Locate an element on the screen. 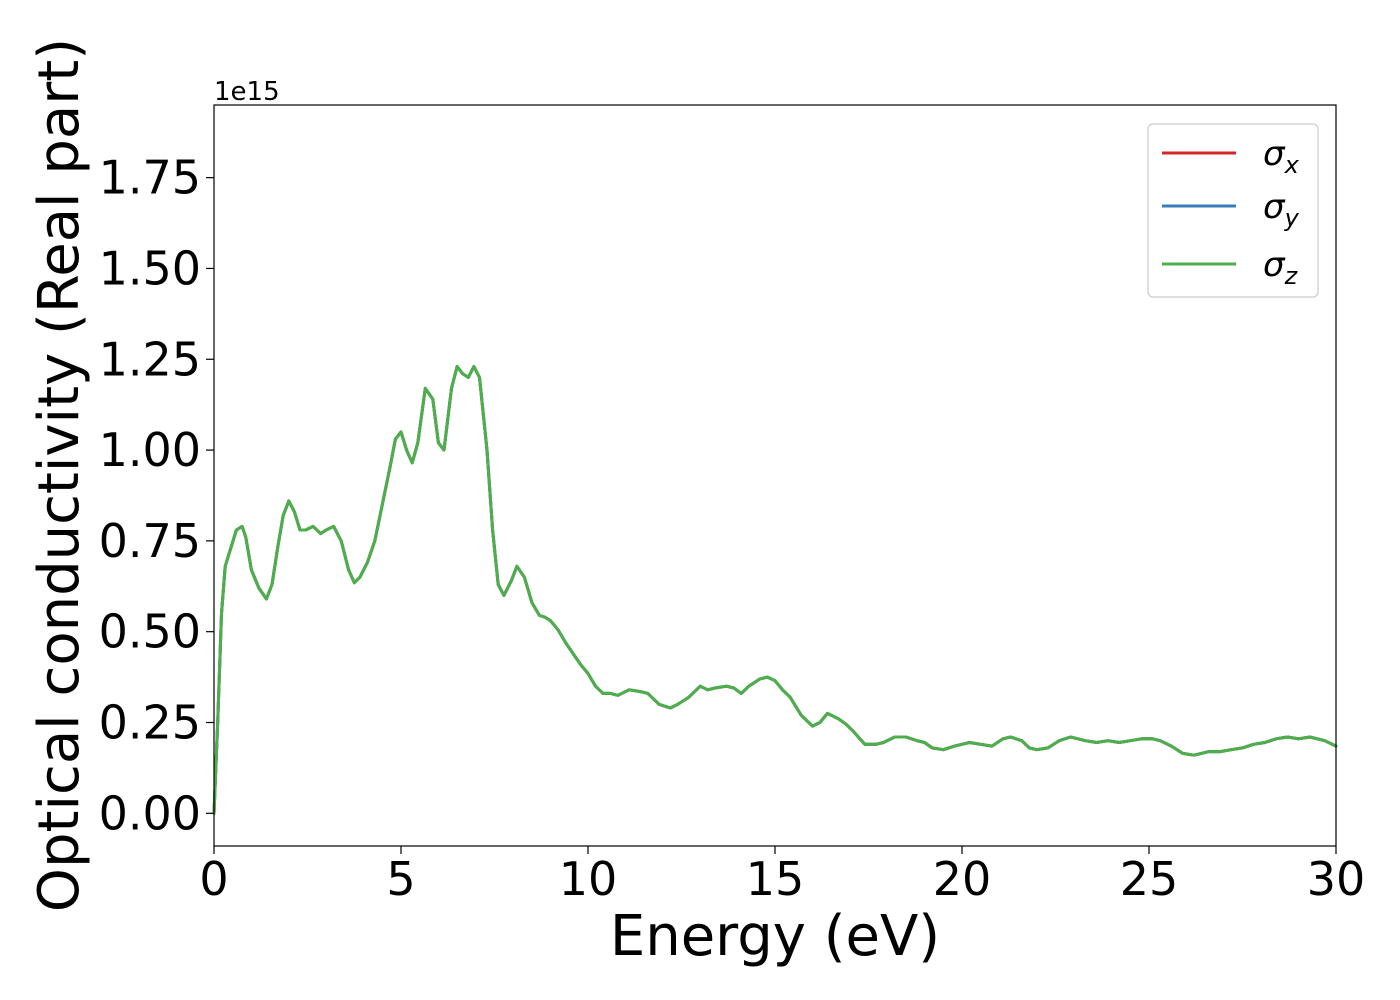 The image size is (1400, 1000). y-tick-label: 0.75 is located at coordinates (150, 541).